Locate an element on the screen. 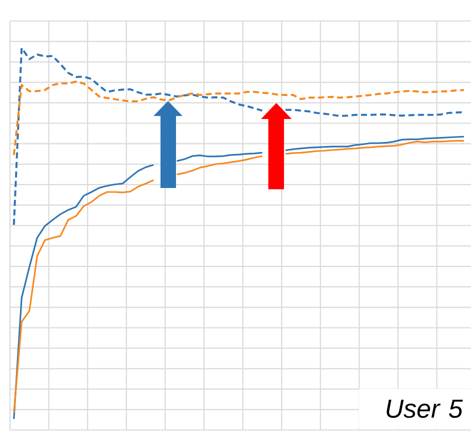 This screenshot has width=471, height=434. annotation: User 5 is located at coordinates (424, 409).